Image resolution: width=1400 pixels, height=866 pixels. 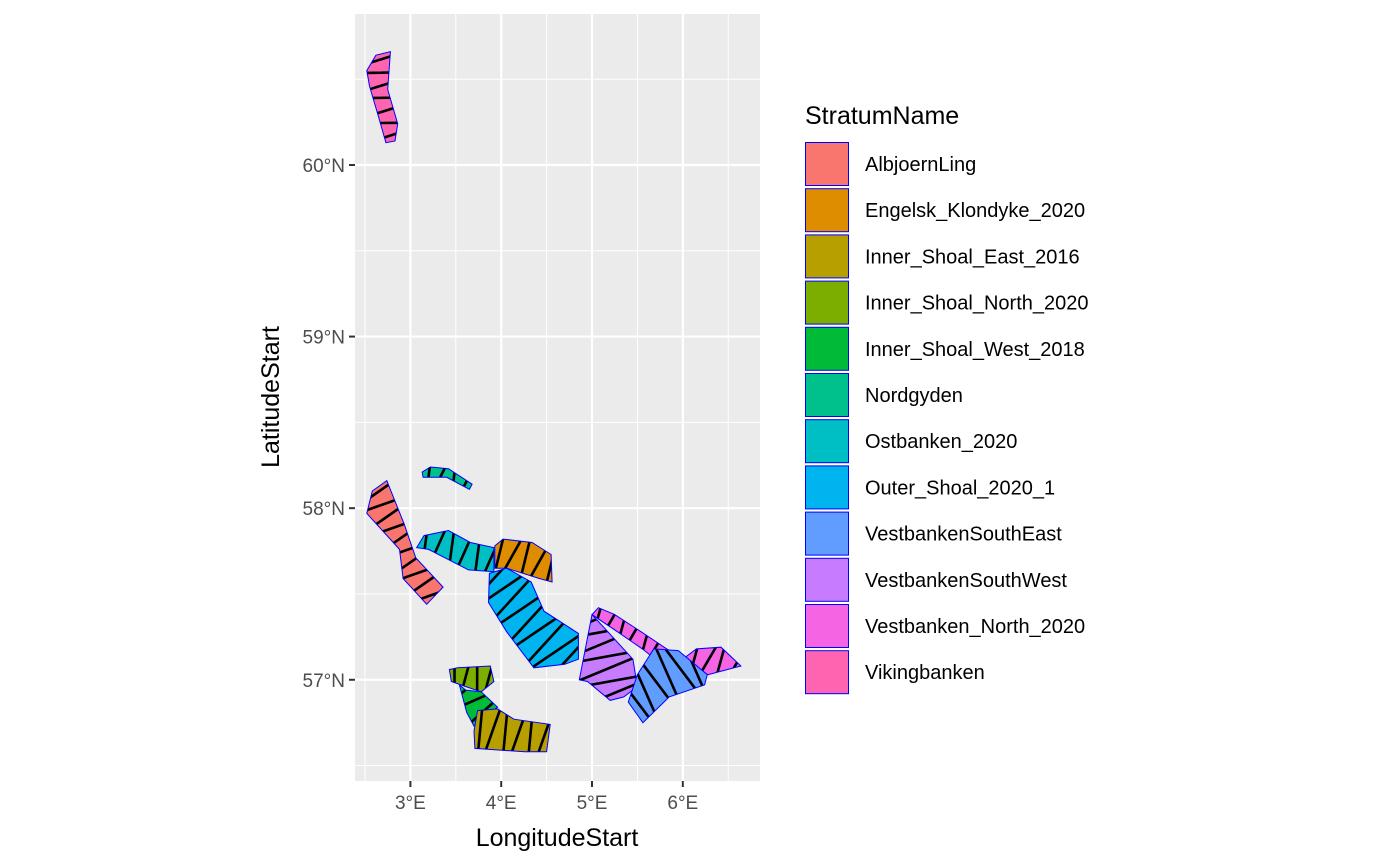 What do you see at coordinates (925, 673) in the screenshot?
I see `legend-label: Vikingbanken` at bounding box center [925, 673].